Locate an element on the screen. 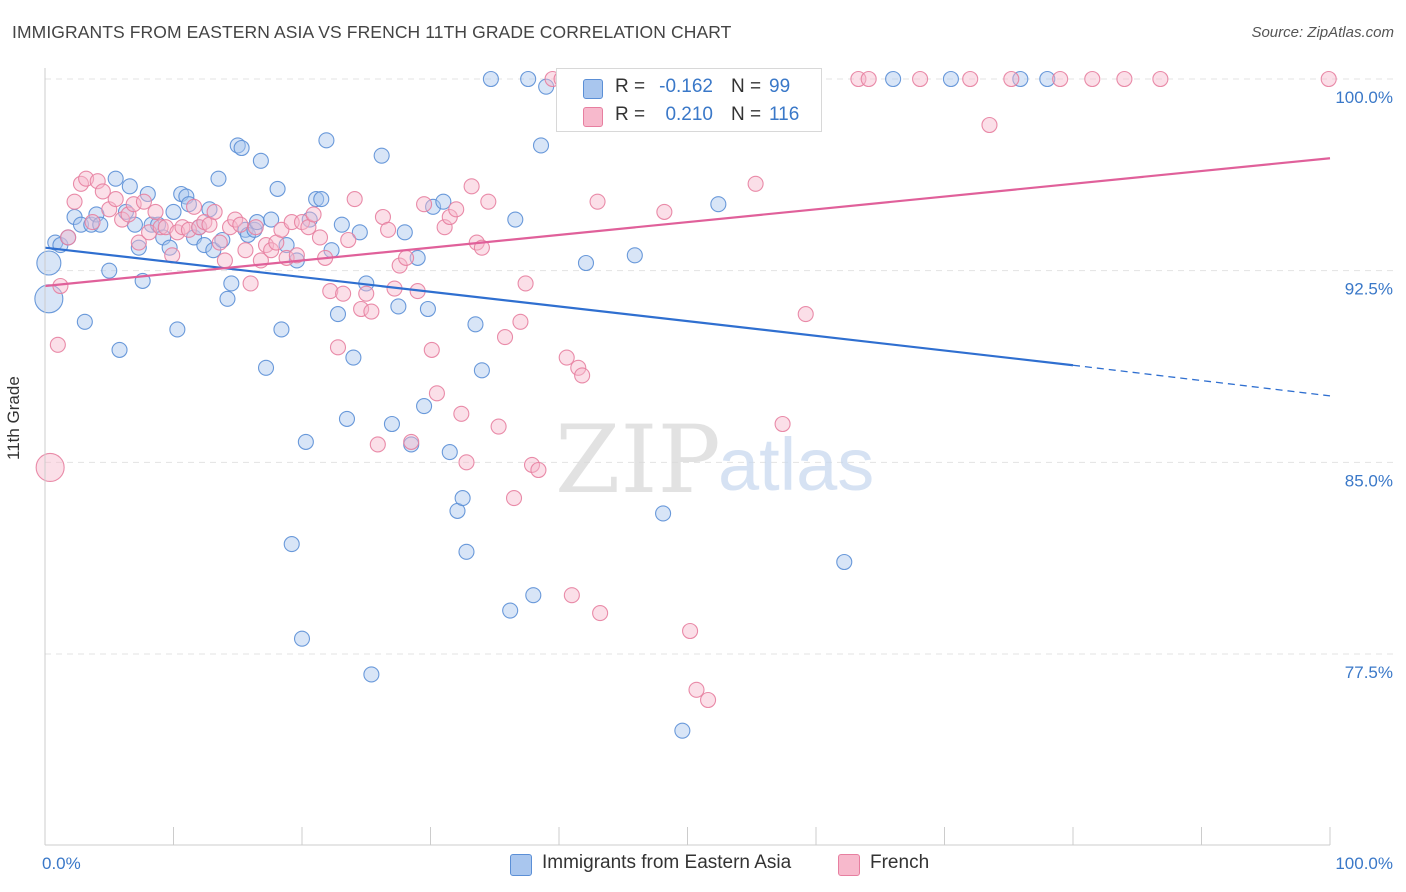 This screenshot has width=1406, height=892. legend-row-french: R = 0.210 N = 116 is located at coordinates (689, 115).